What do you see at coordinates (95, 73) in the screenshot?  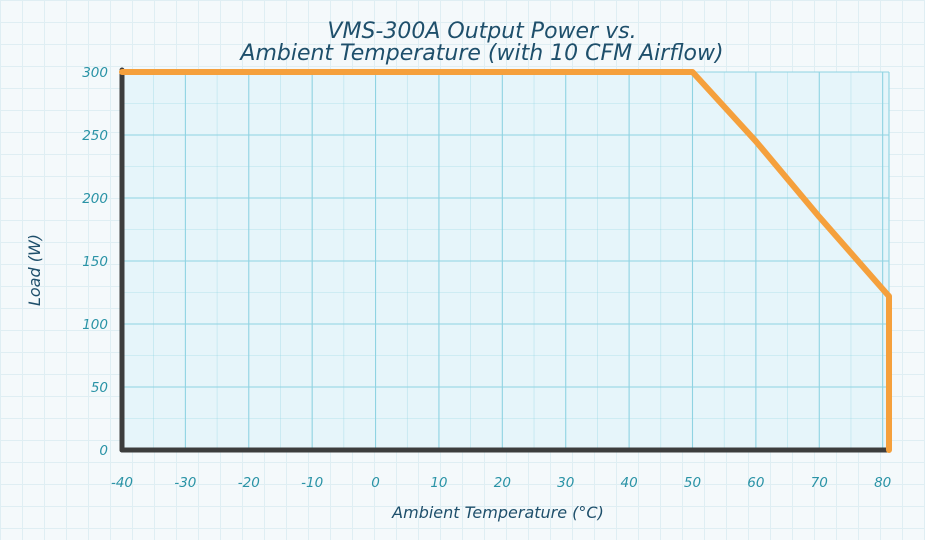 I see `y-tick-label: 300` at bounding box center [95, 73].